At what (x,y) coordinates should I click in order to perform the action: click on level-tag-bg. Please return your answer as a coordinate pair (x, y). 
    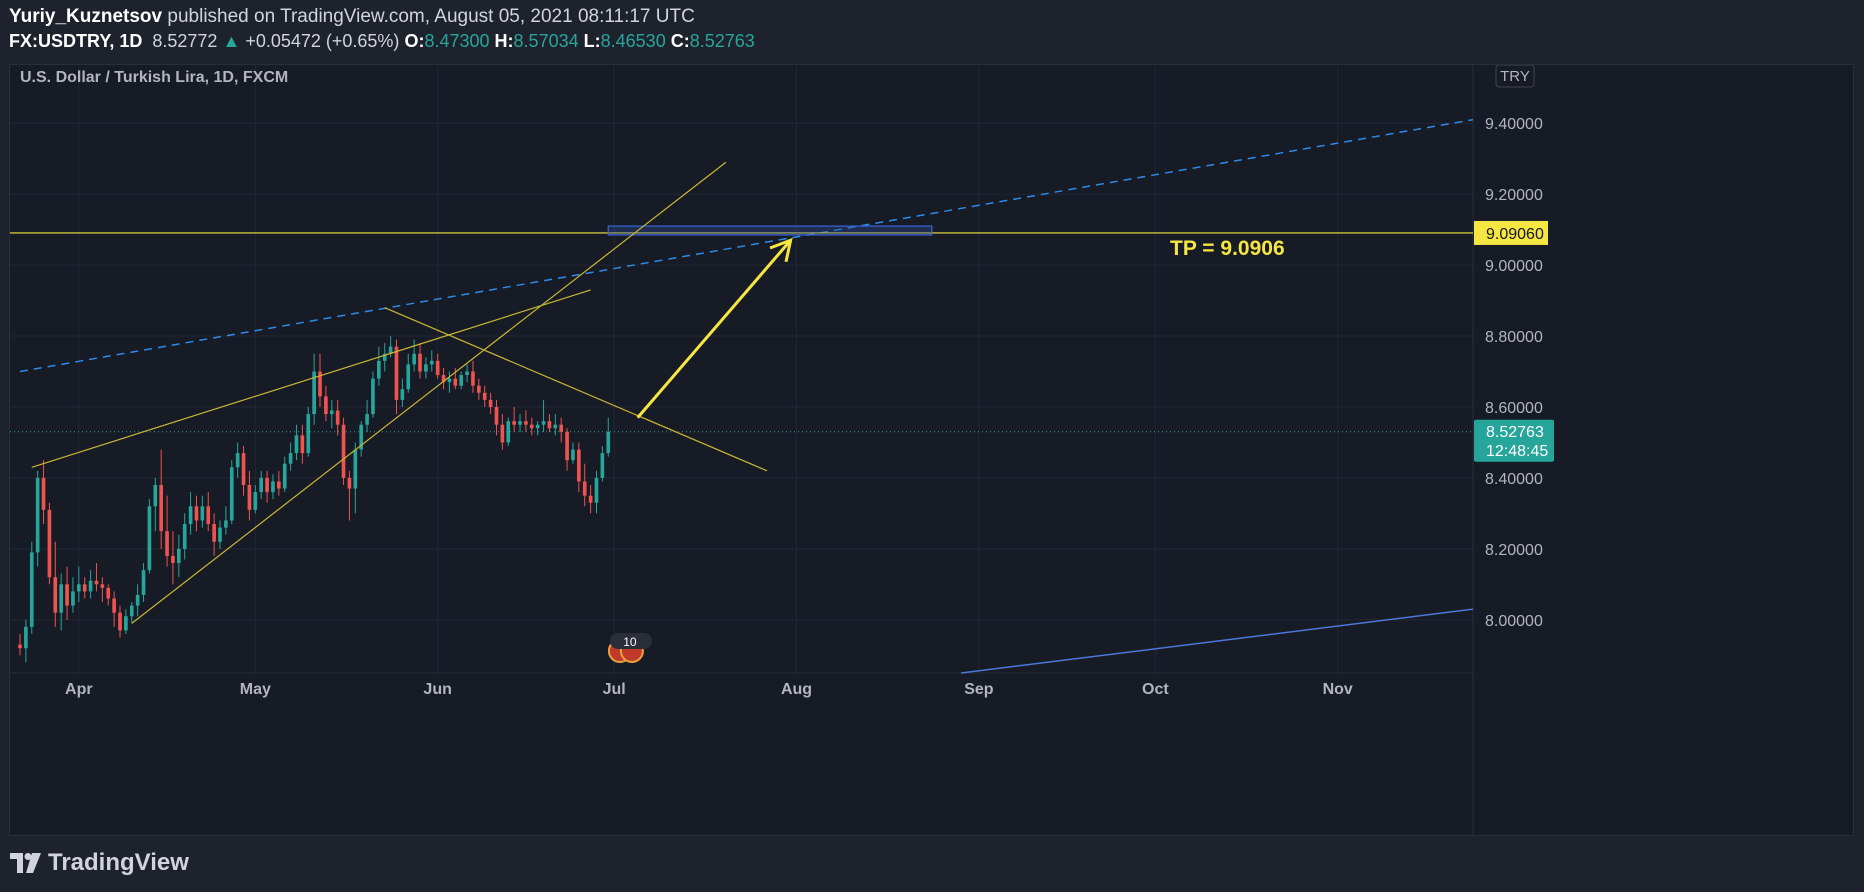
    Looking at the image, I should click on (1511, 232).